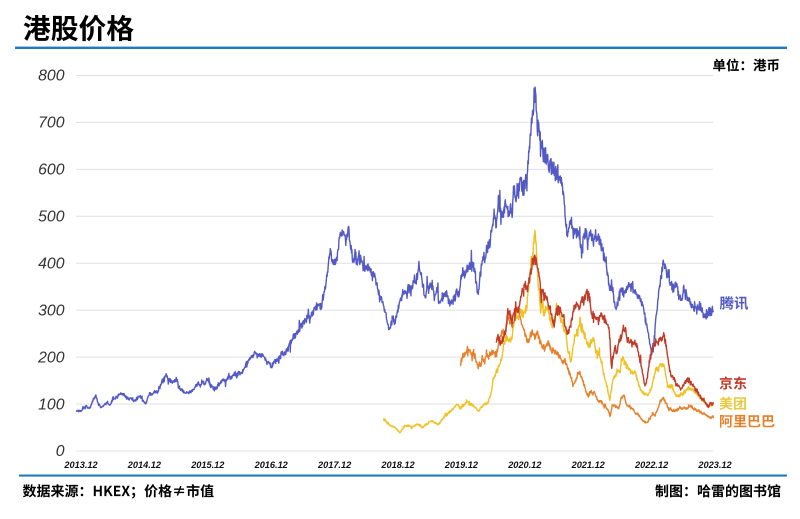 The width and height of the screenshot is (800, 519). Describe the element at coordinates (334, 465) in the screenshot. I see `svg-text: 2017.12` at that location.